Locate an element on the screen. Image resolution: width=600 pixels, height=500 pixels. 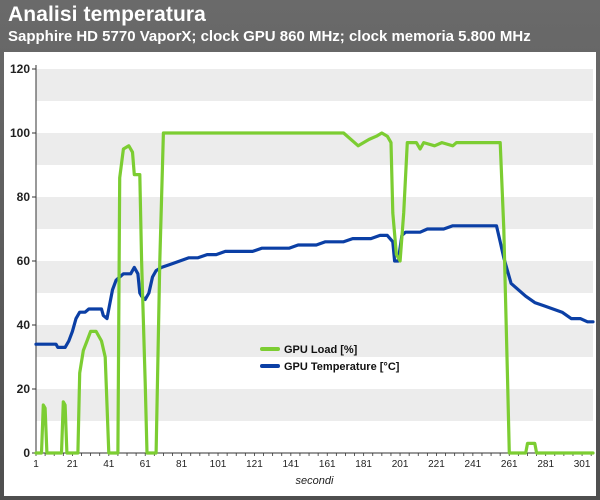
x-tick-label: 101 is located at coordinates (218, 464).